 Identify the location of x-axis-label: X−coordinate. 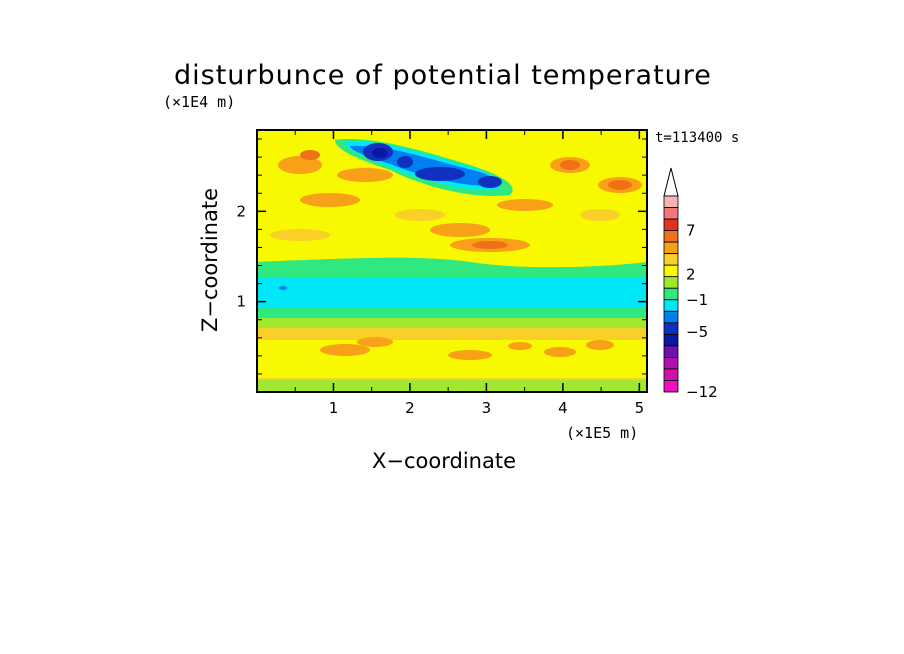
(444, 461).